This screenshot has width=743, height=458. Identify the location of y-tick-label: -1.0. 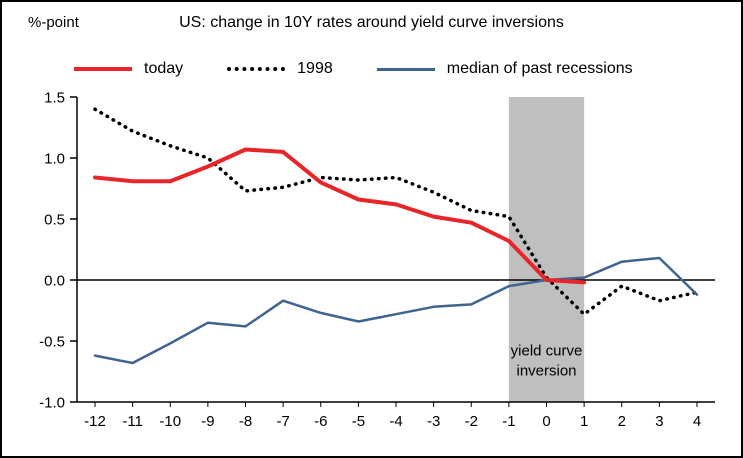
(52, 402).